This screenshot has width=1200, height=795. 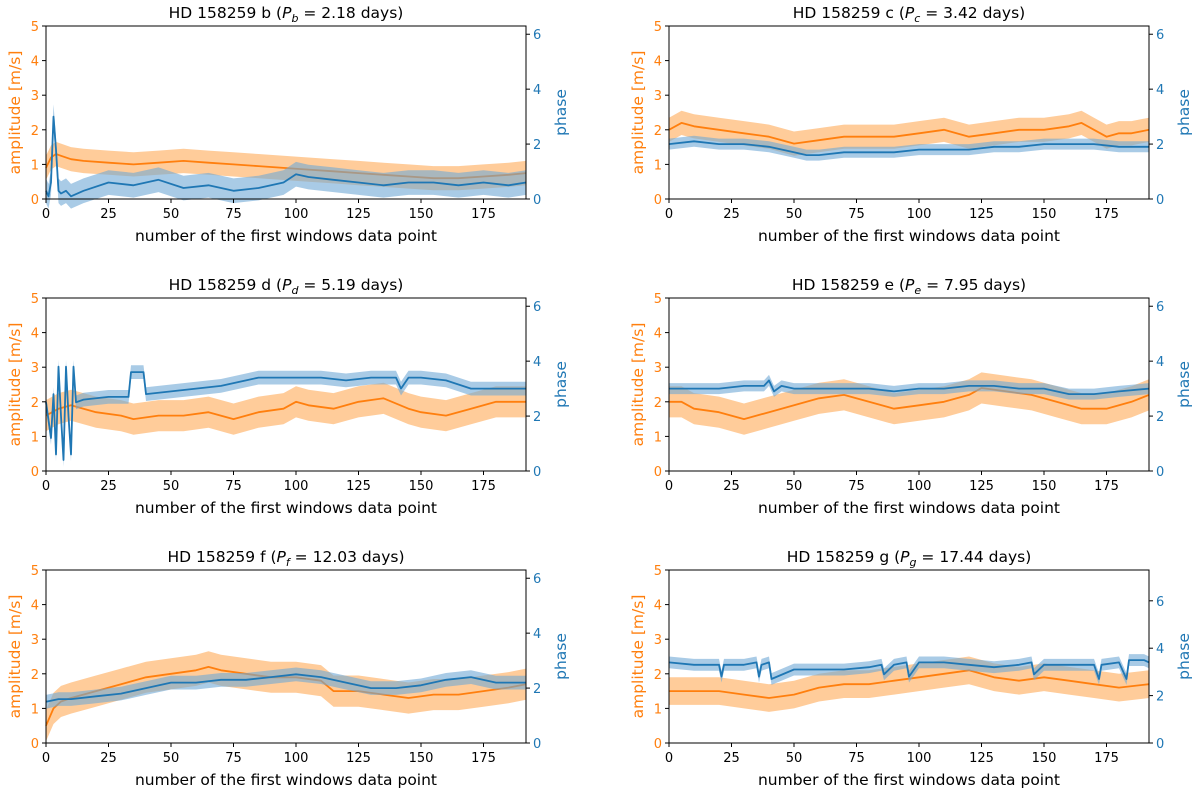 I want to click on panel-title: HD 158259 e (Pe = 7.95 days), so click(x=909, y=286).